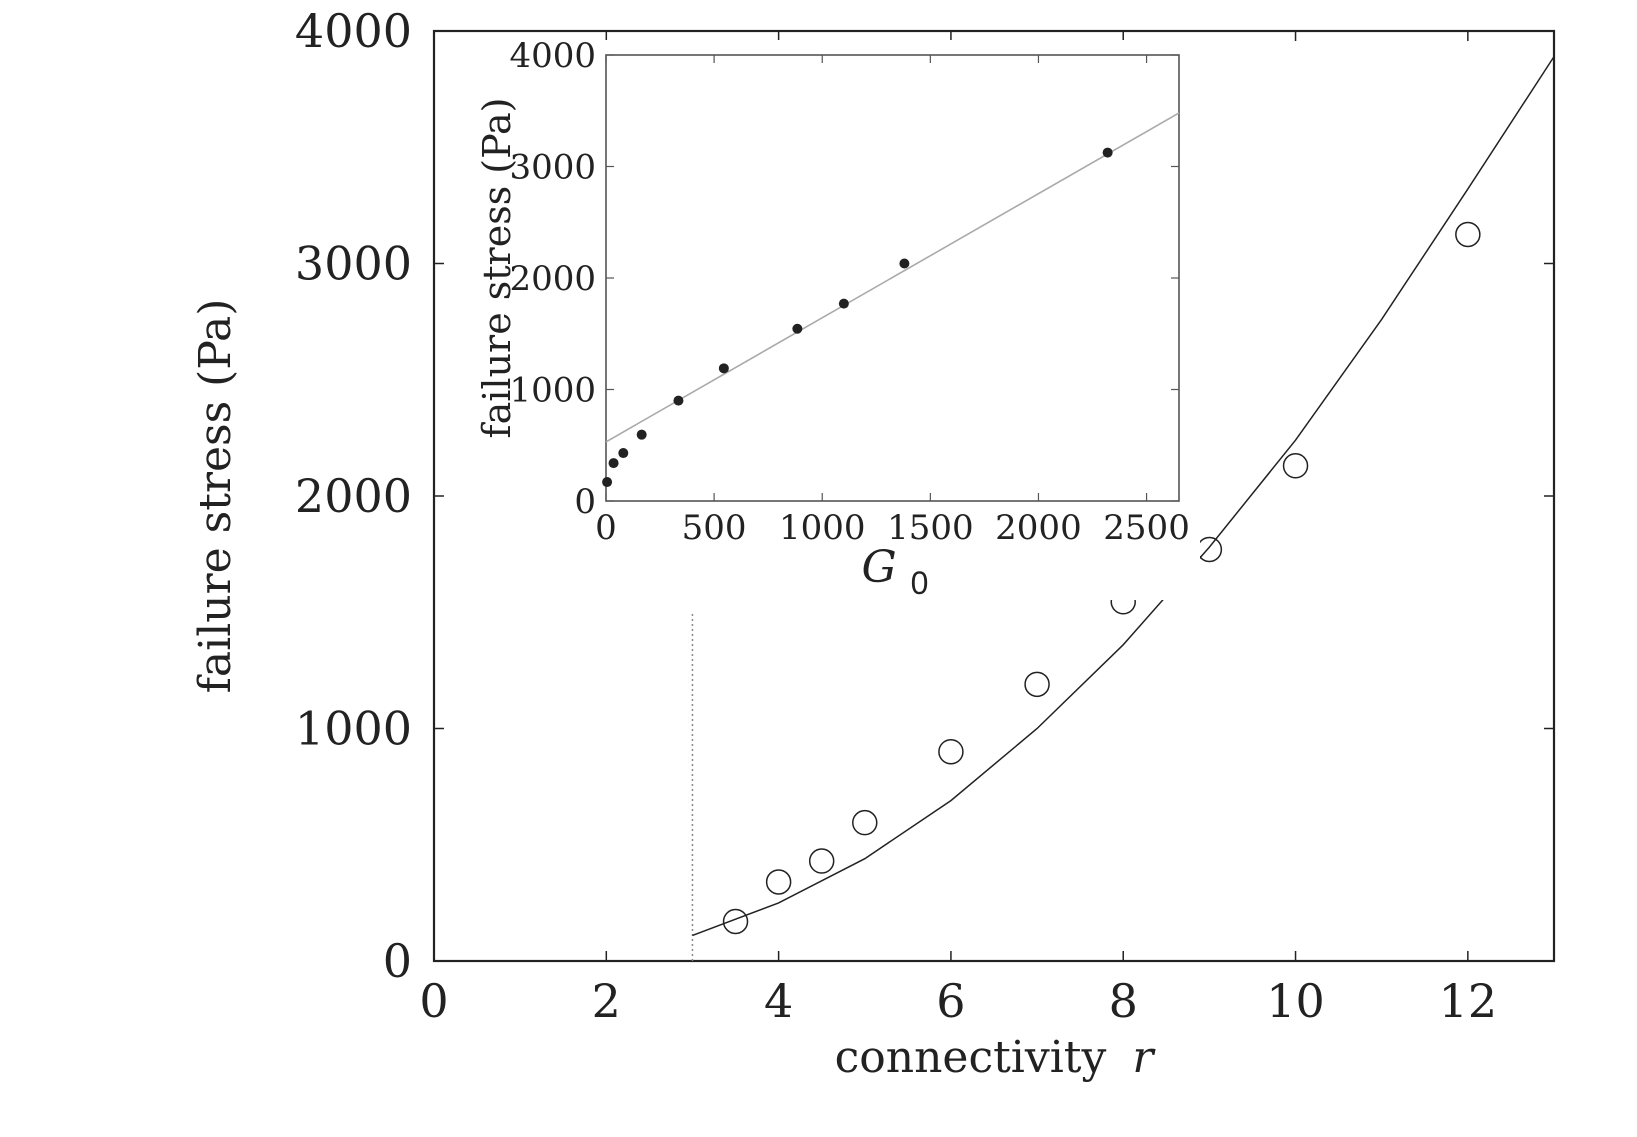  I want to click on inset-y-tick-label: 2000, so click(552, 279).